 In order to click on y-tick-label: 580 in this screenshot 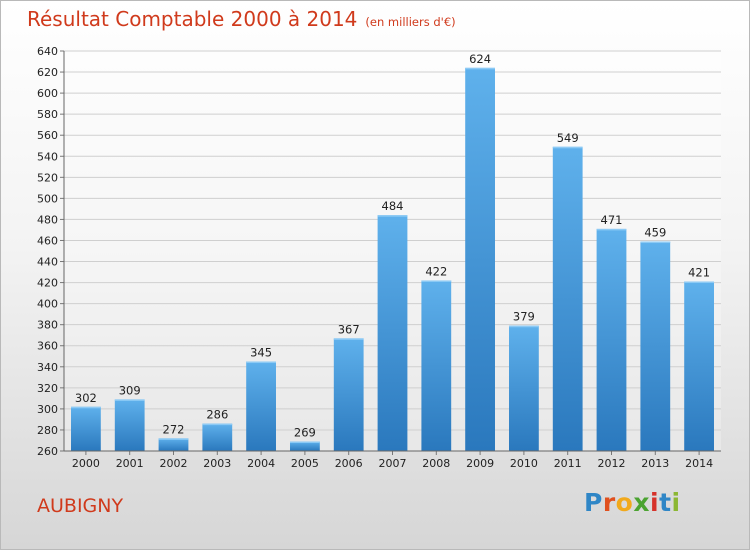, I will do `click(47, 114)`.